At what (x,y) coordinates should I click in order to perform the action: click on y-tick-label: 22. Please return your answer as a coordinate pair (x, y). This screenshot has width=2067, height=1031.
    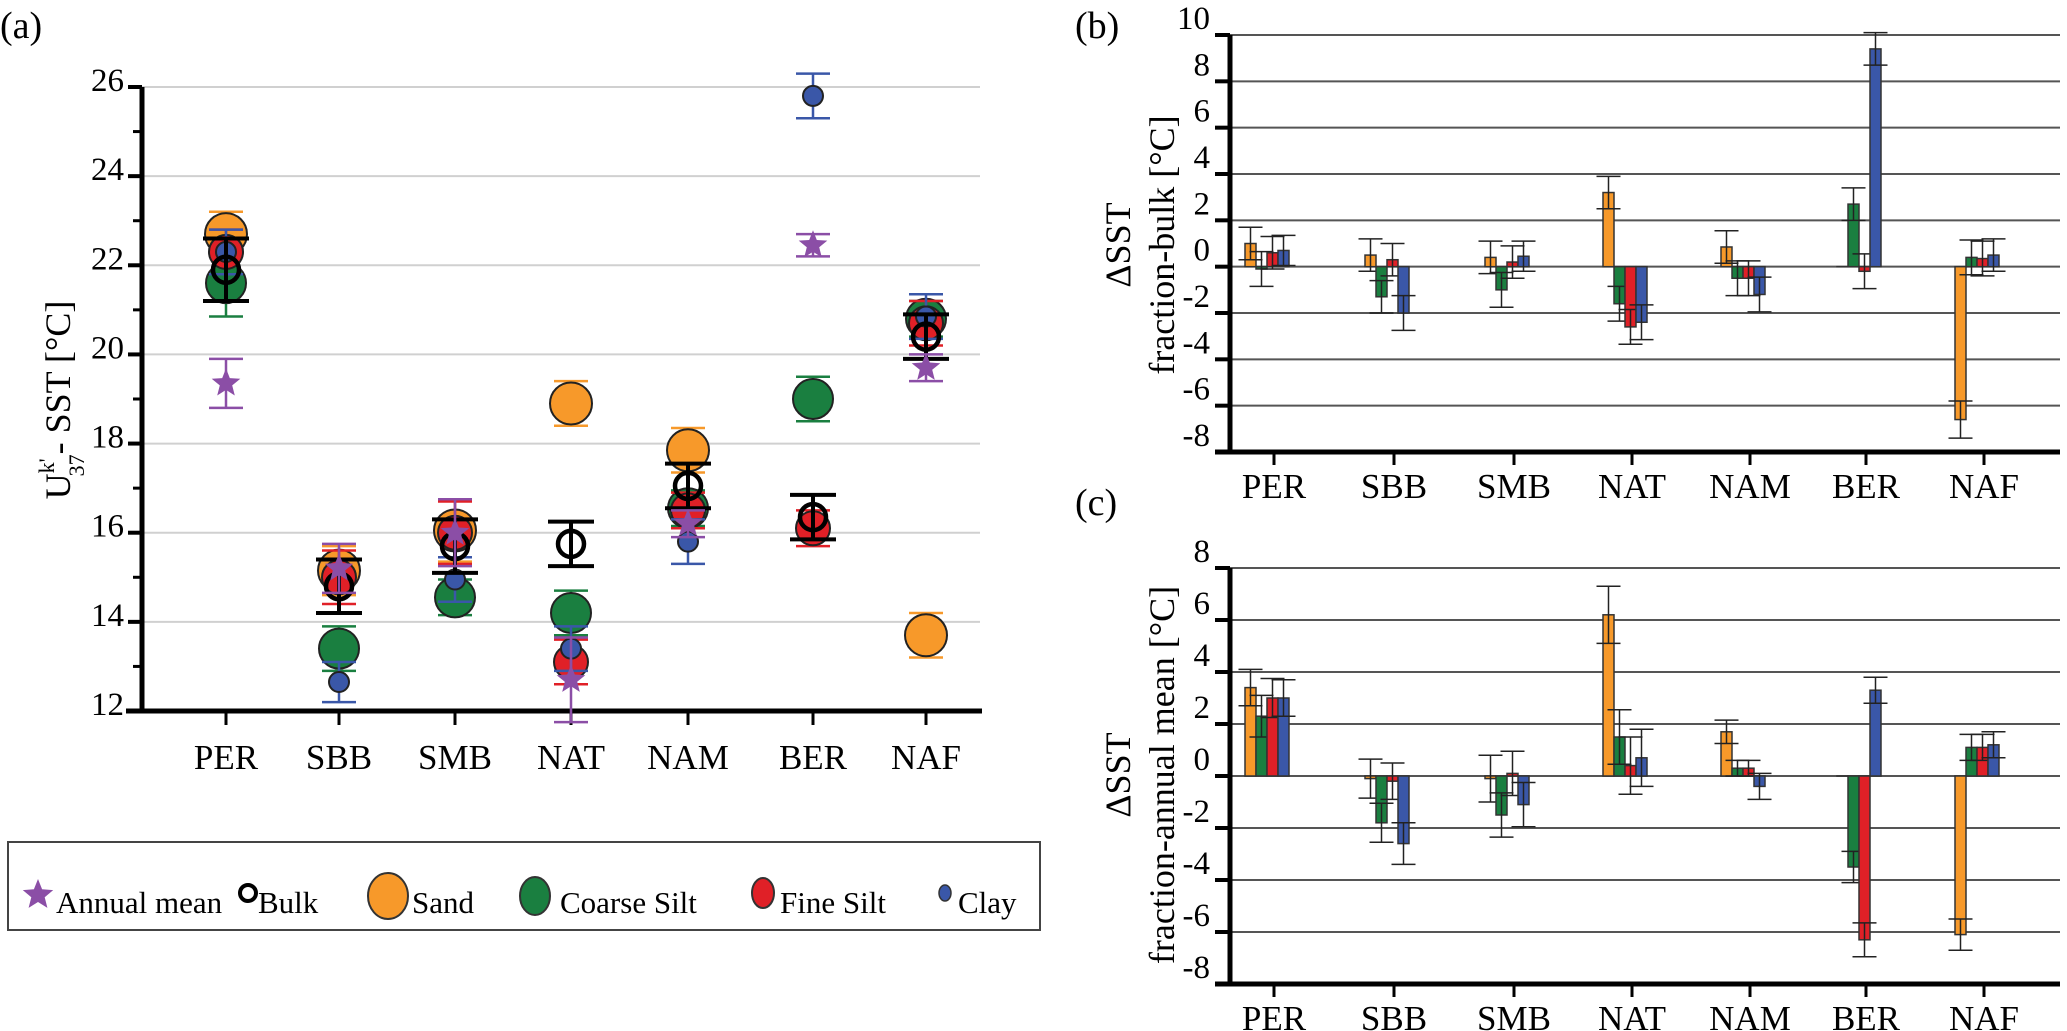
    Looking at the image, I should click on (107, 259).